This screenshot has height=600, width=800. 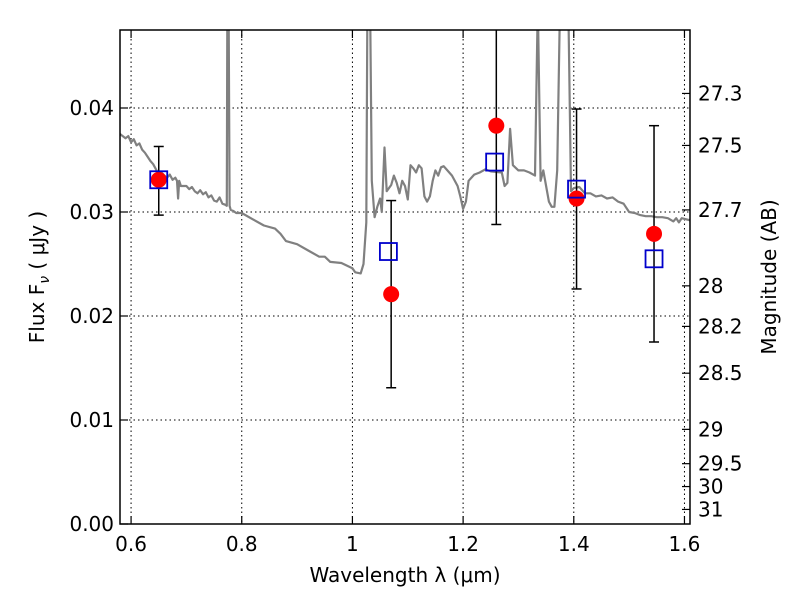 I want to click on magnitude-tick-label: 29.5, so click(x=720, y=464).